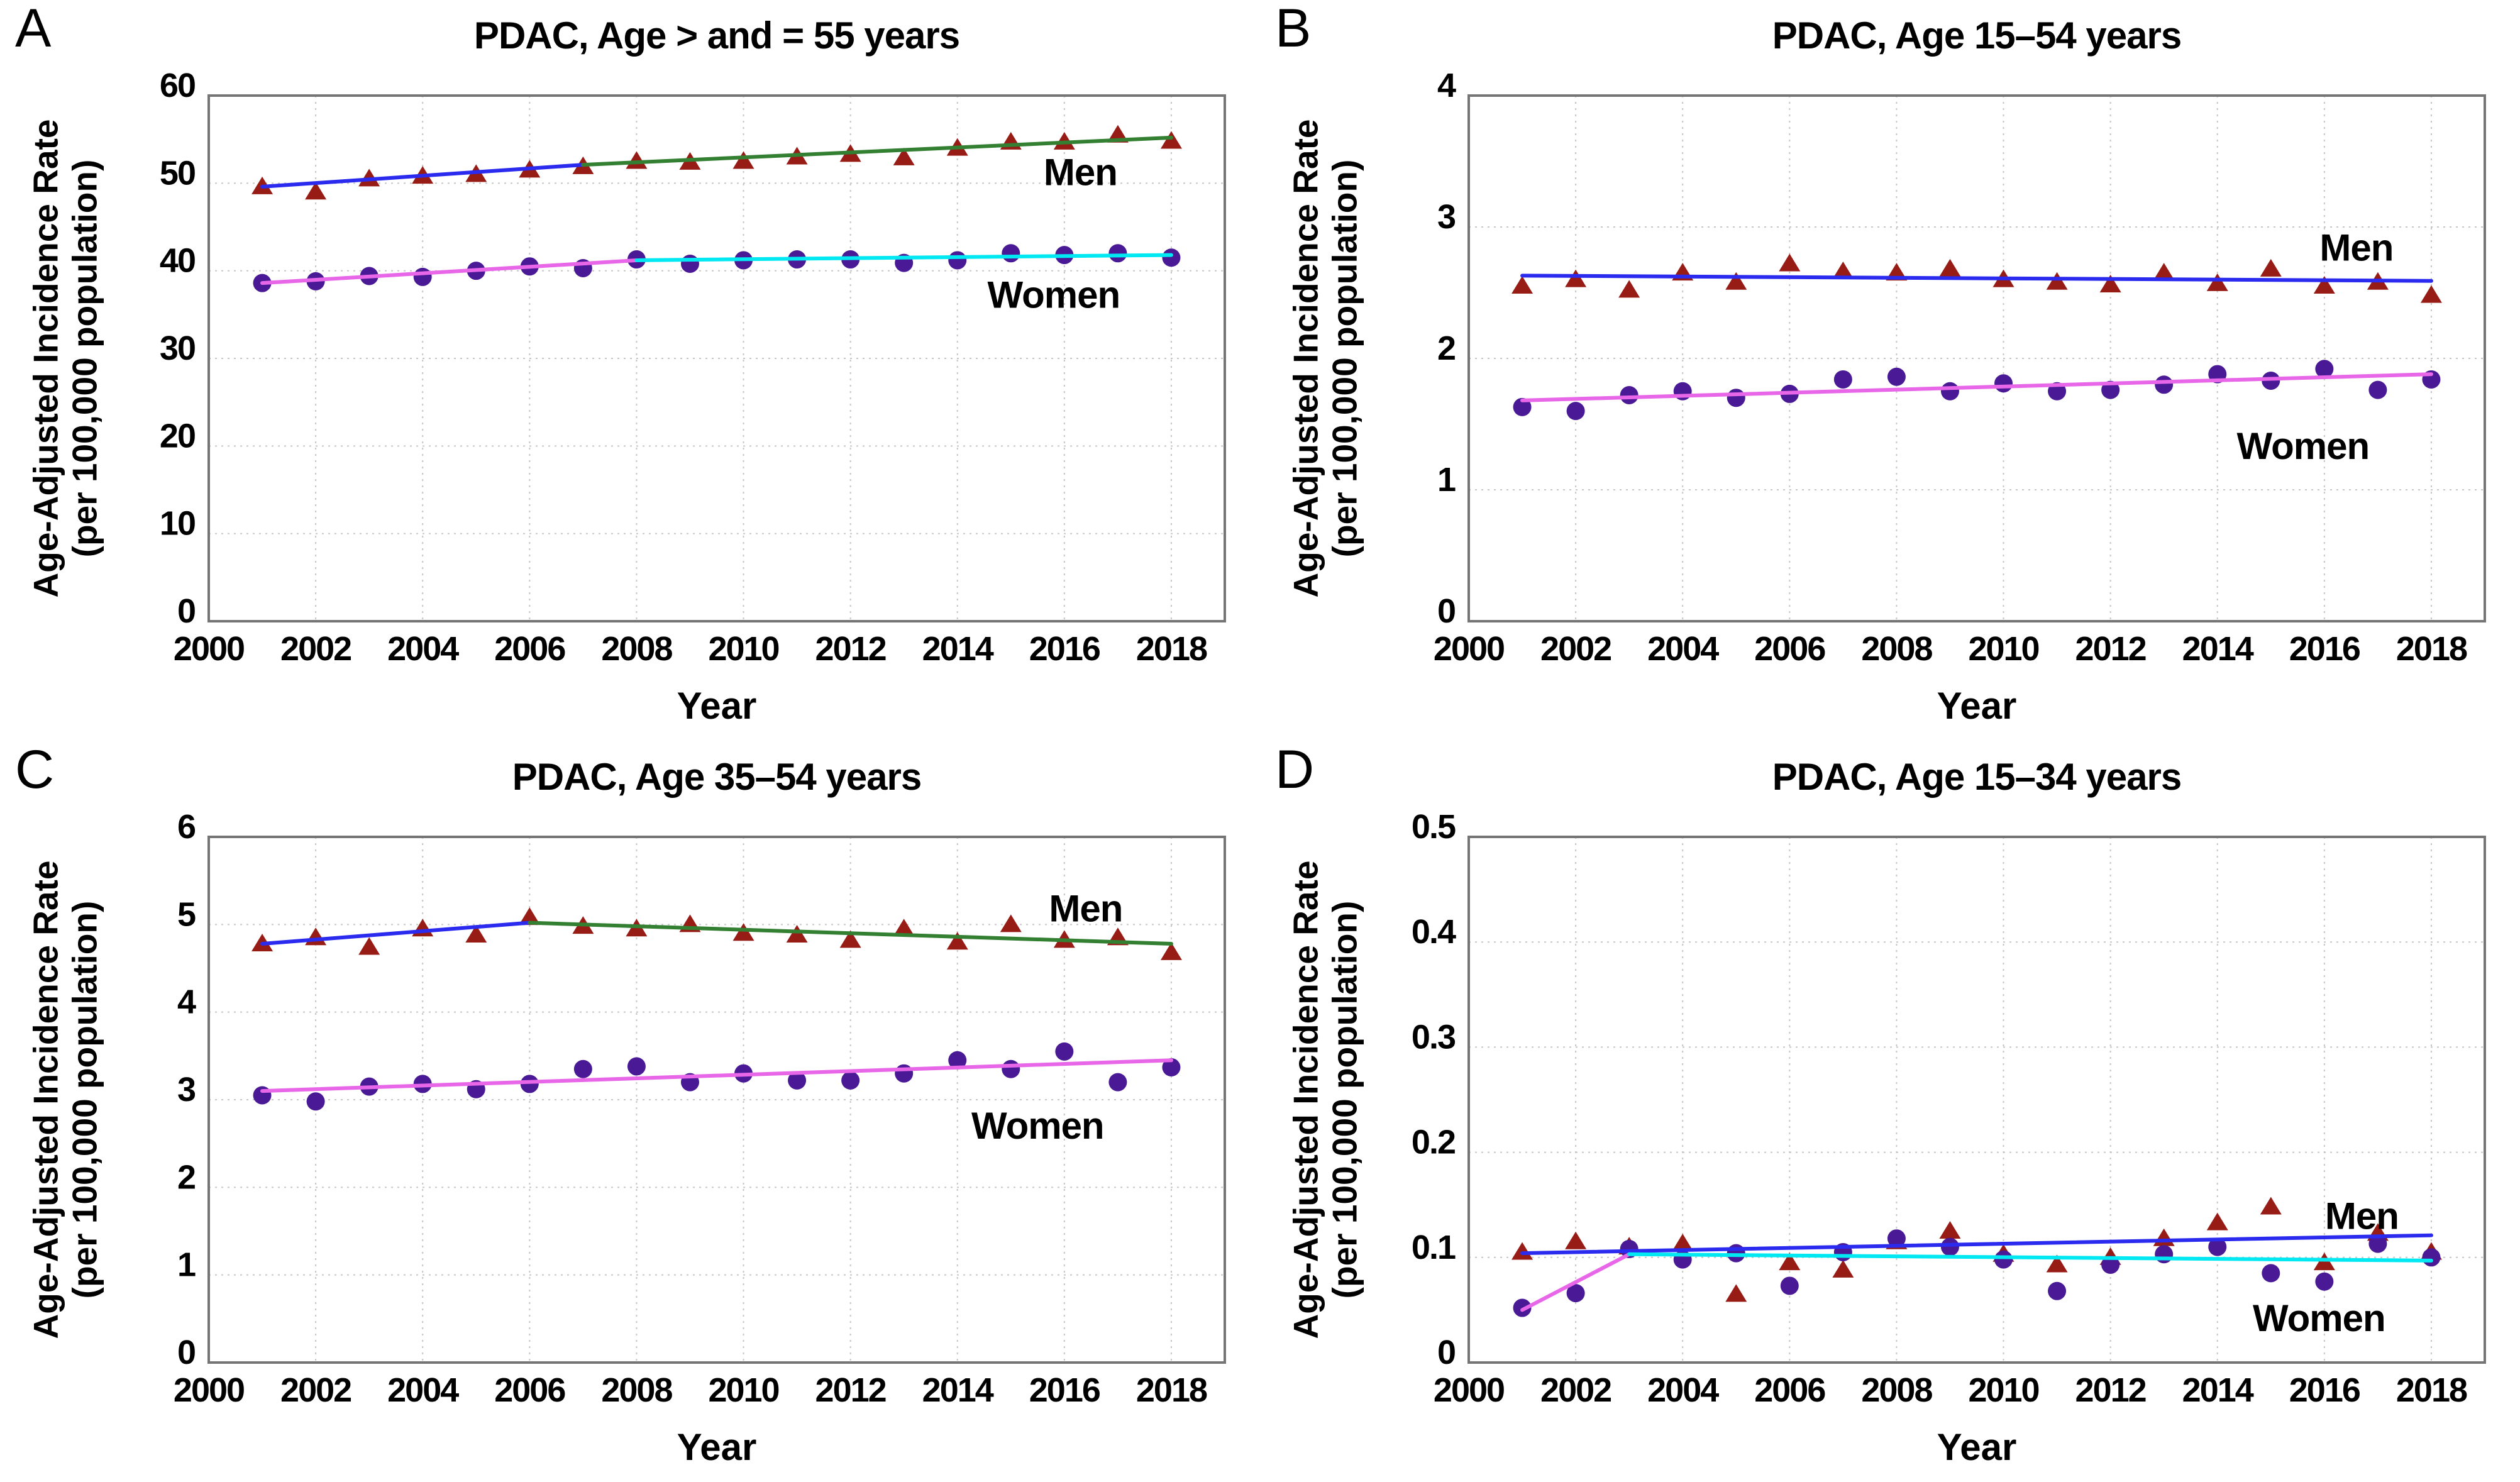 The image size is (2520, 1482). What do you see at coordinates (35, 769) in the screenshot?
I see `panel-letter-c: C` at bounding box center [35, 769].